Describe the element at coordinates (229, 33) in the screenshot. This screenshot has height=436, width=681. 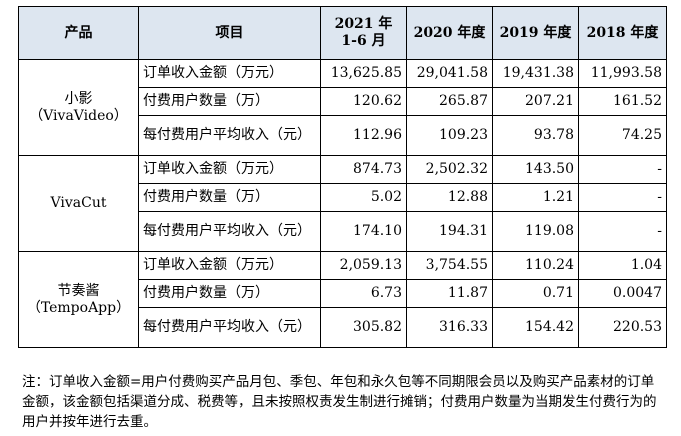
I see `header-item: 项目` at that location.